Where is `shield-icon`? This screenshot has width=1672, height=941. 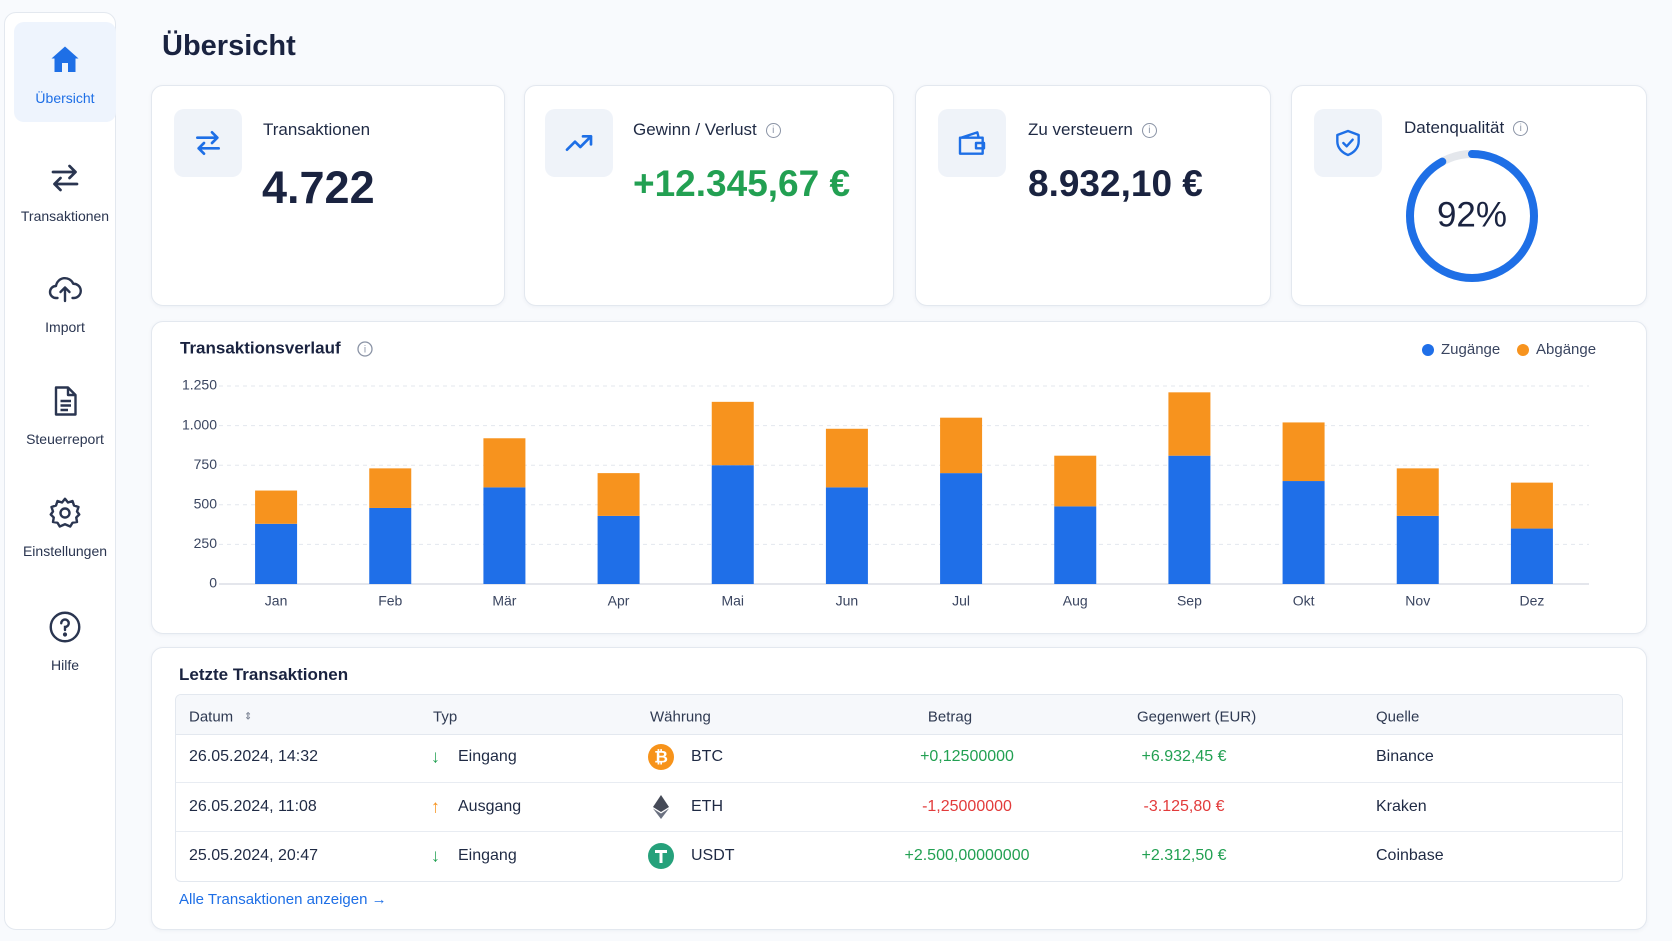 shield-icon is located at coordinates (1348, 143).